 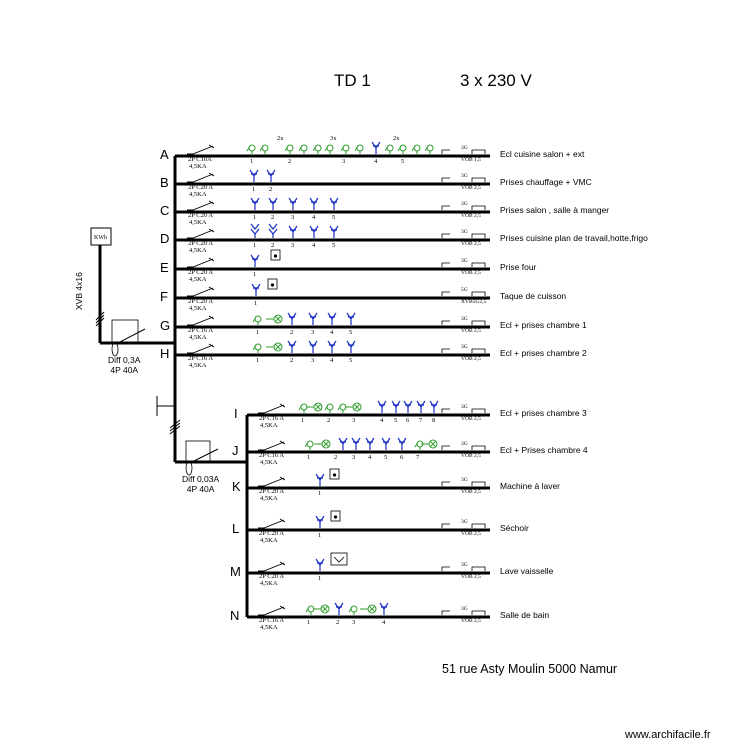 What do you see at coordinates (530, 486) in the screenshot?
I see `circuit-description: Machine à laver` at bounding box center [530, 486].